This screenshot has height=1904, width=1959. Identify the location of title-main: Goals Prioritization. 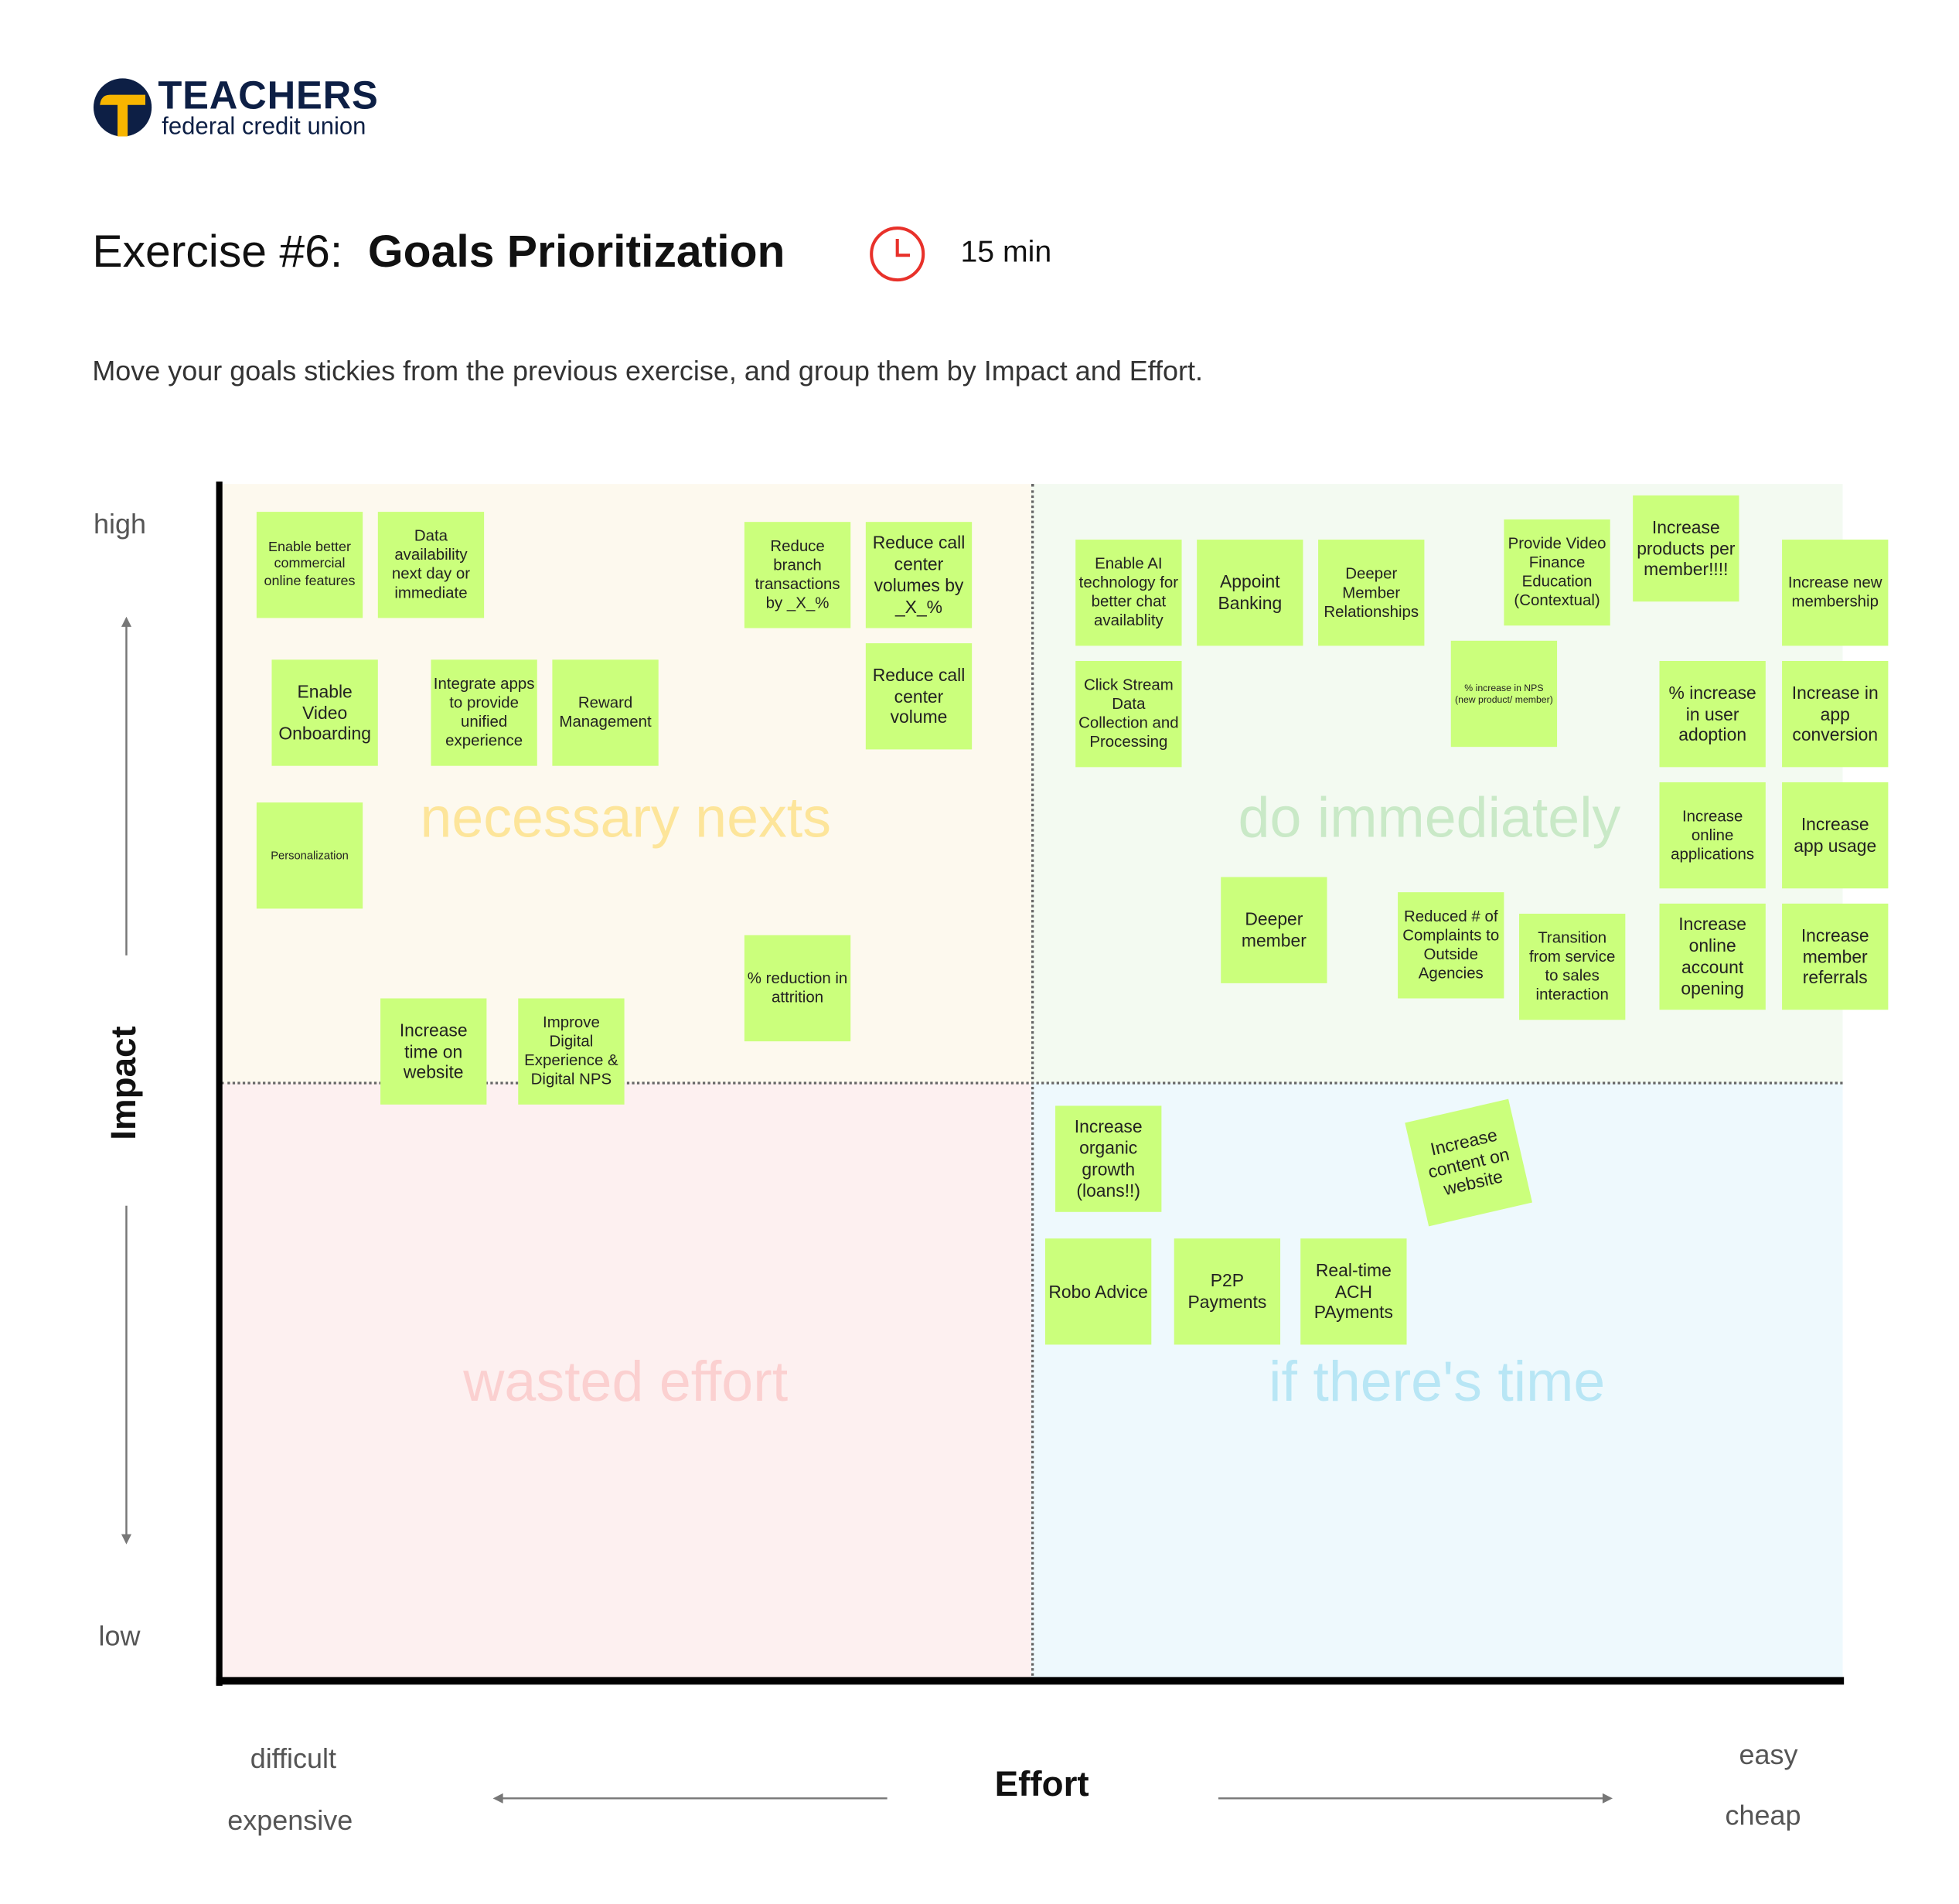
(576, 251).